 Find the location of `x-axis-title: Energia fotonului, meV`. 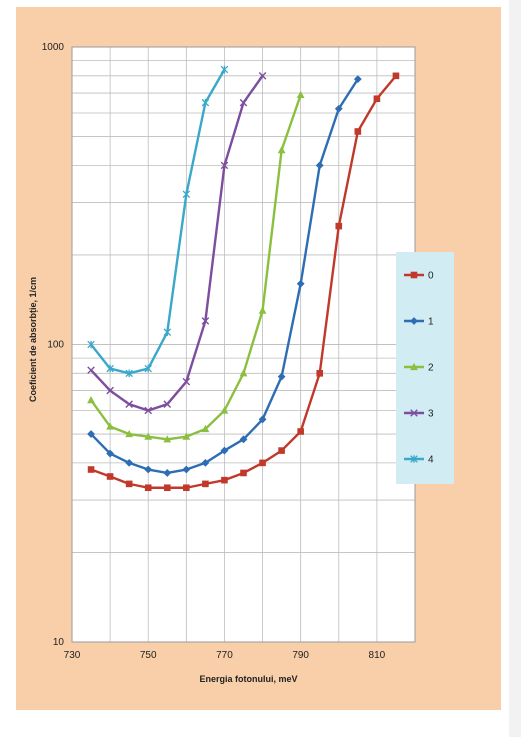

x-axis-title: Energia fotonului, meV is located at coordinates (248, 679).